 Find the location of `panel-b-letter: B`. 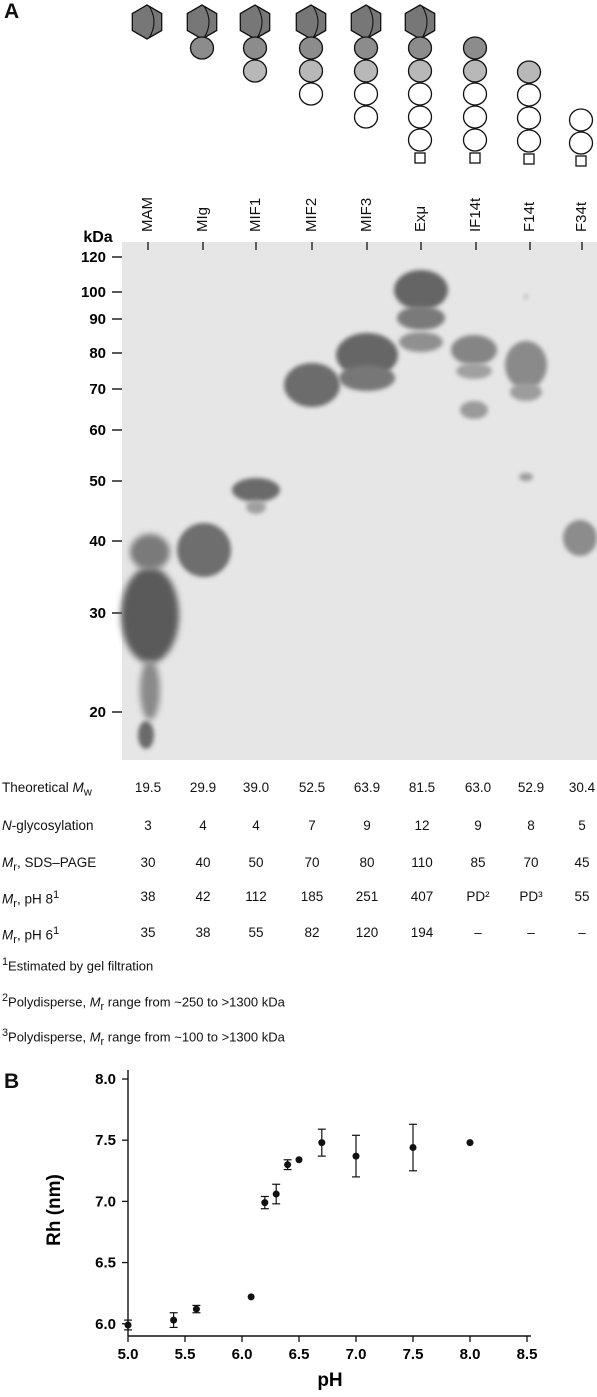

panel-b-letter: B is located at coordinates (12, 1081).